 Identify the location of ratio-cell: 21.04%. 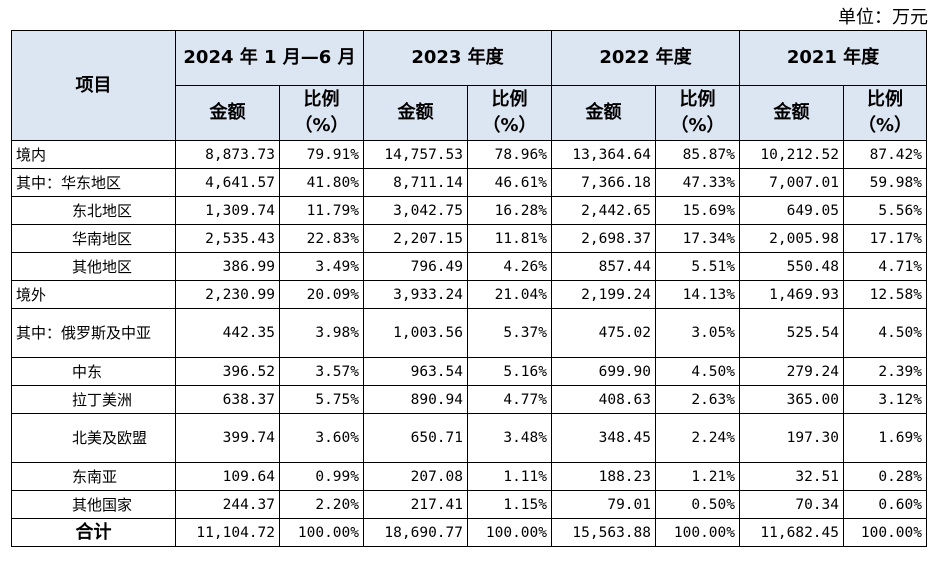
(509, 294).